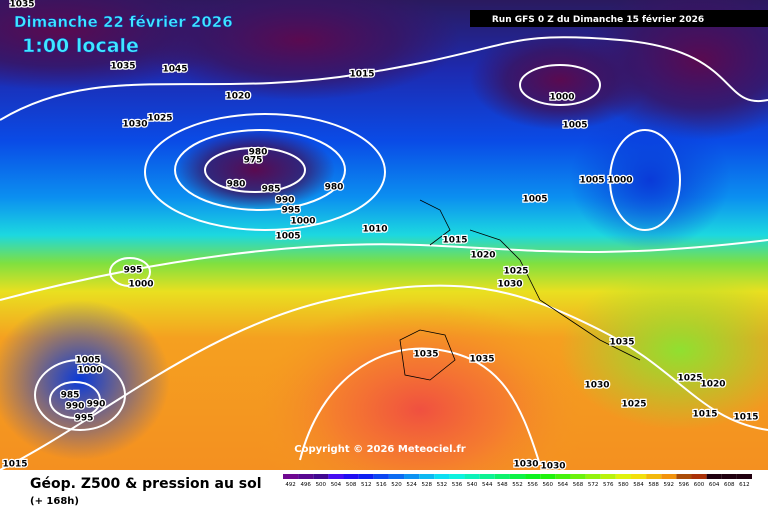 The height and width of the screenshot is (512, 768). I want to click on scale-label: 496, so click(305, 485).